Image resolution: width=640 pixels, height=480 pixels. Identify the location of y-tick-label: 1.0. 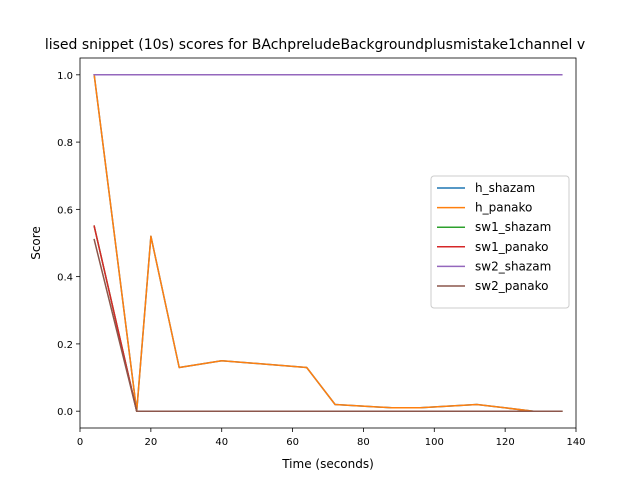
(65, 76).